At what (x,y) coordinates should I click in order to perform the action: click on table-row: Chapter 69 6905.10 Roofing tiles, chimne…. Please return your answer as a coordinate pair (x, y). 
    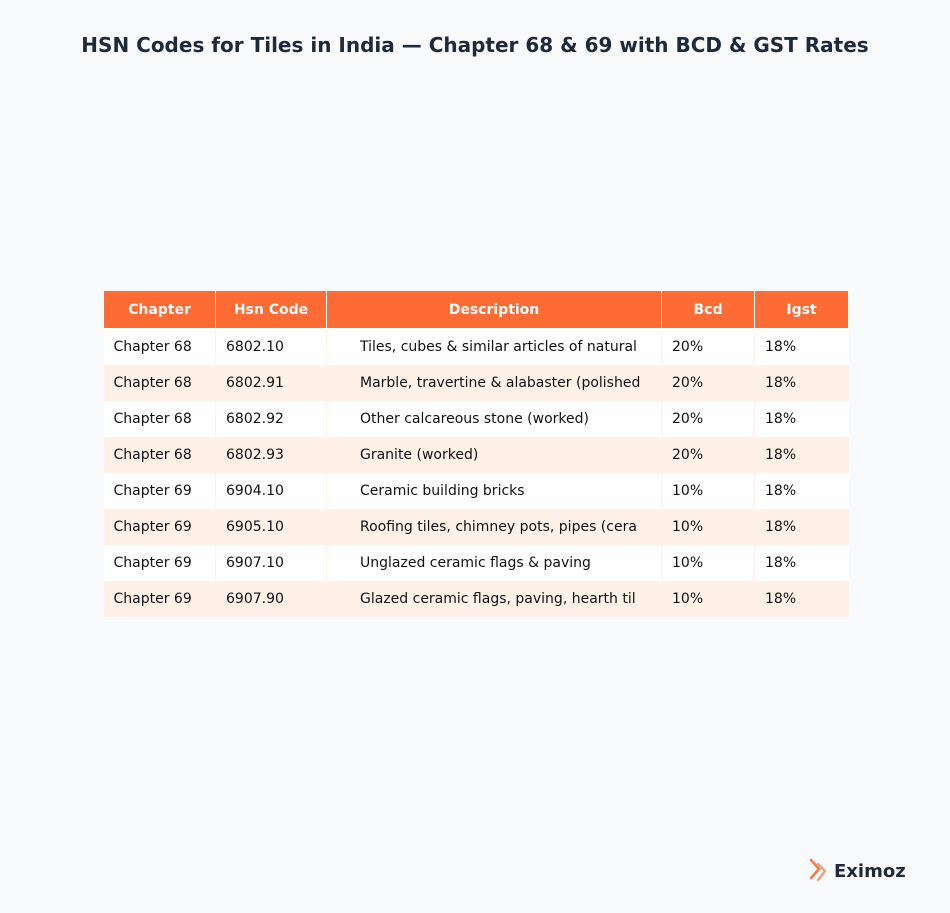
    Looking at the image, I should click on (476, 527).